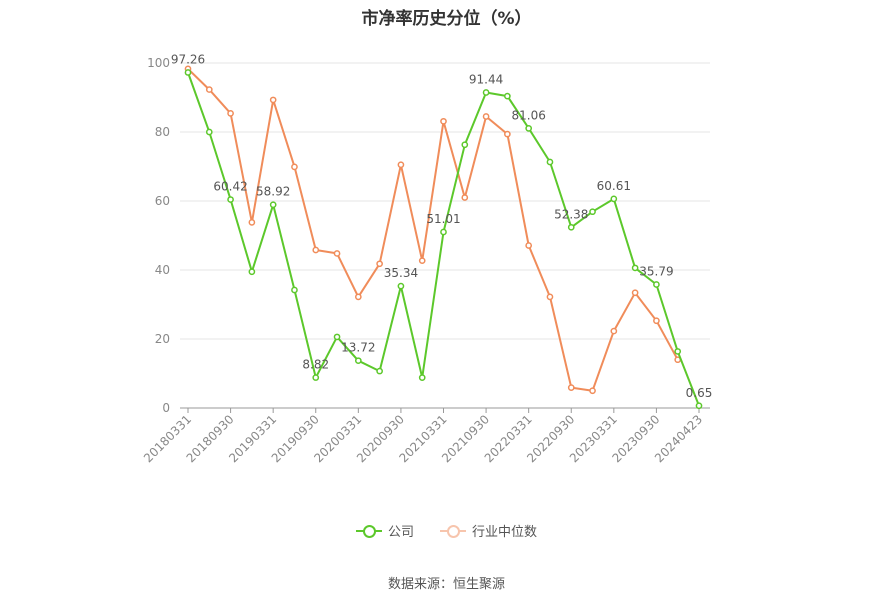 Image resolution: width=893 pixels, height=603 pixels. I want to click on data-label: 0.65, so click(699, 393).